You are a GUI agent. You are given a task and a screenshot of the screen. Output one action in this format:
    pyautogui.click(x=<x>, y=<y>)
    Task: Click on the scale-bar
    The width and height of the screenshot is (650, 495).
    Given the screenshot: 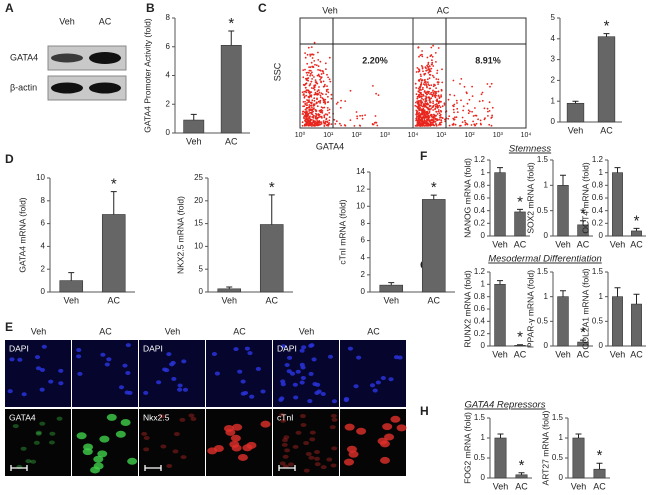 What is the action you would take?
    pyautogui.click(x=153, y=468)
    